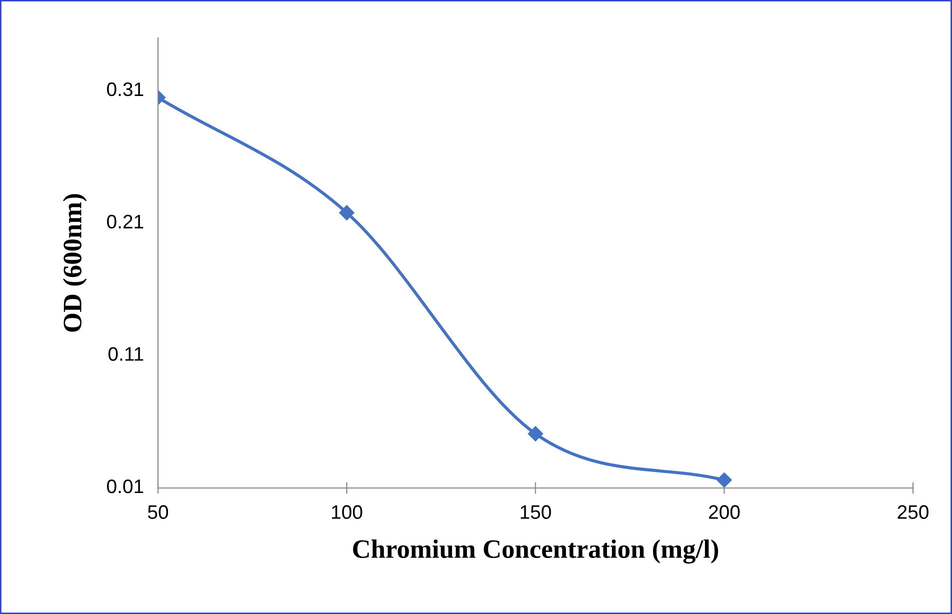 This screenshot has width=952, height=614. Describe the element at coordinates (126, 354) in the screenshot. I see `y-tick-label: 0.11` at that location.